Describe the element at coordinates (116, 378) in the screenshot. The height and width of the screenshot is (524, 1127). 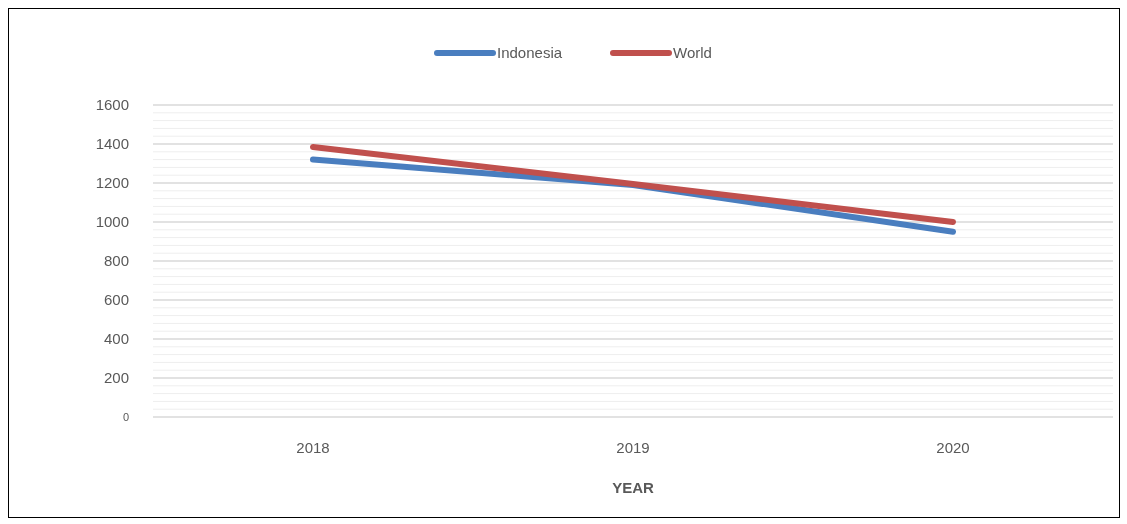
I see `y-tick-label: 200` at that location.